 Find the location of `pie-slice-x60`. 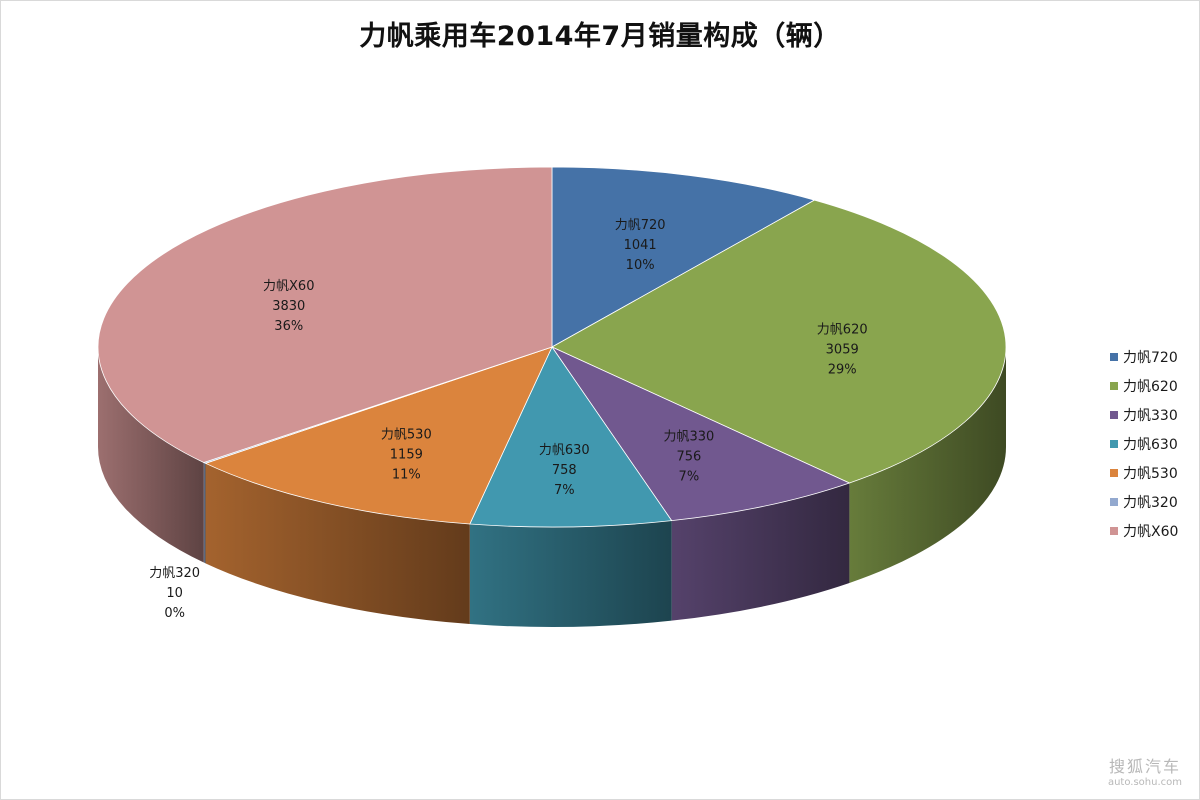

pie-slice-x60 is located at coordinates (325, 314).